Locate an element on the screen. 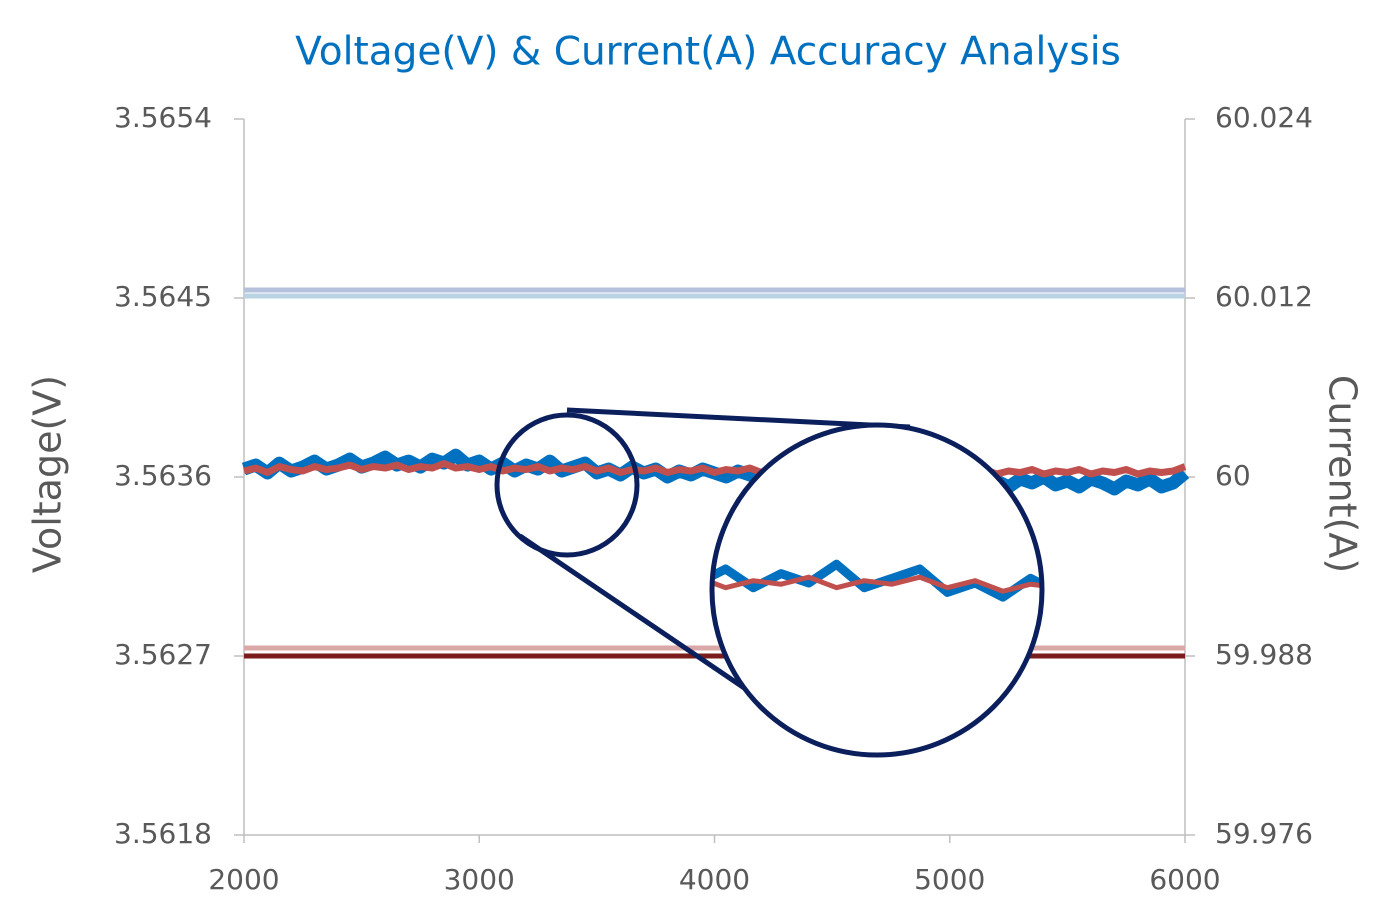 This screenshot has height=906, width=1394. x-tick-label: 5000 is located at coordinates (949, 879).